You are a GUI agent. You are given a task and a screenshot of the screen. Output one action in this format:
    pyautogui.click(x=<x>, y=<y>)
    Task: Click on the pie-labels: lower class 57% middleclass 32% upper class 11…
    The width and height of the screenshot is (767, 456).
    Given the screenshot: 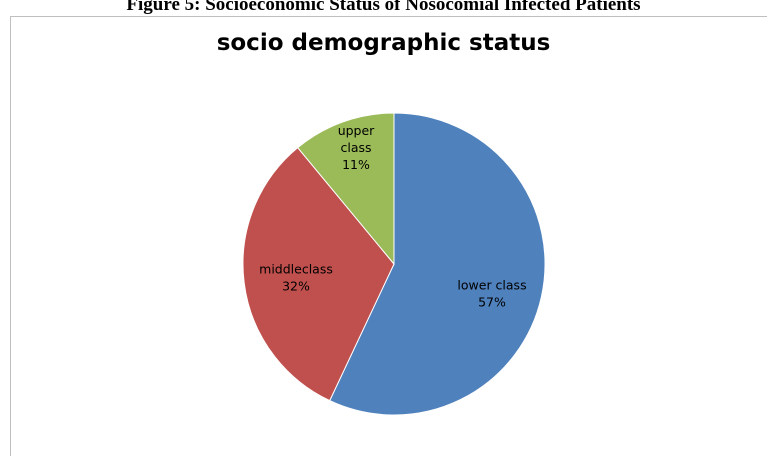 What is the action you would take?
    pyautogui.click(x=392, y=216)
    